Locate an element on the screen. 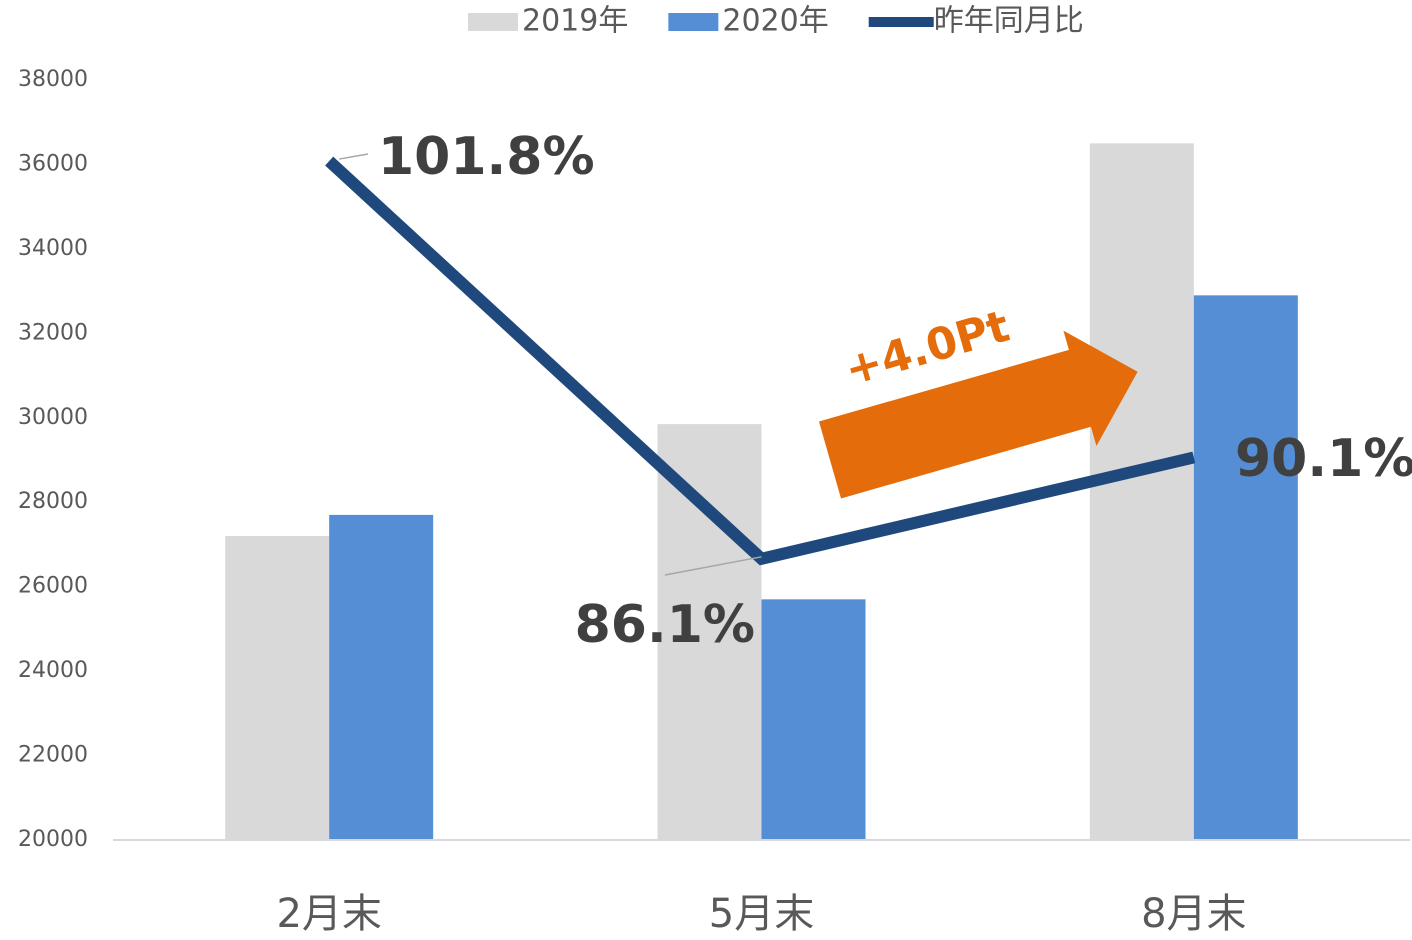 This screenshot has width=1412, height=940. y-tick-label: 30000 is located at coordinates (53, 417).